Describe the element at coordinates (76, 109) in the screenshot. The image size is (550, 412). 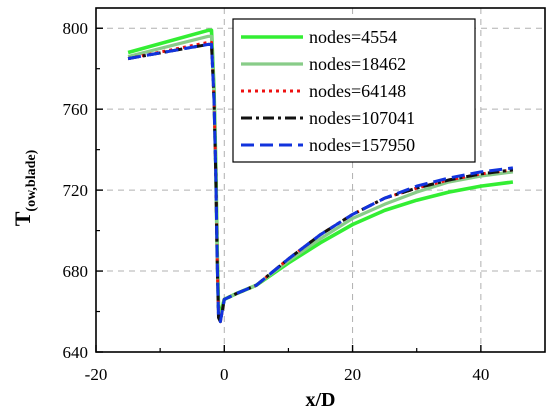
I see `y-tick-label: 760` at that location.